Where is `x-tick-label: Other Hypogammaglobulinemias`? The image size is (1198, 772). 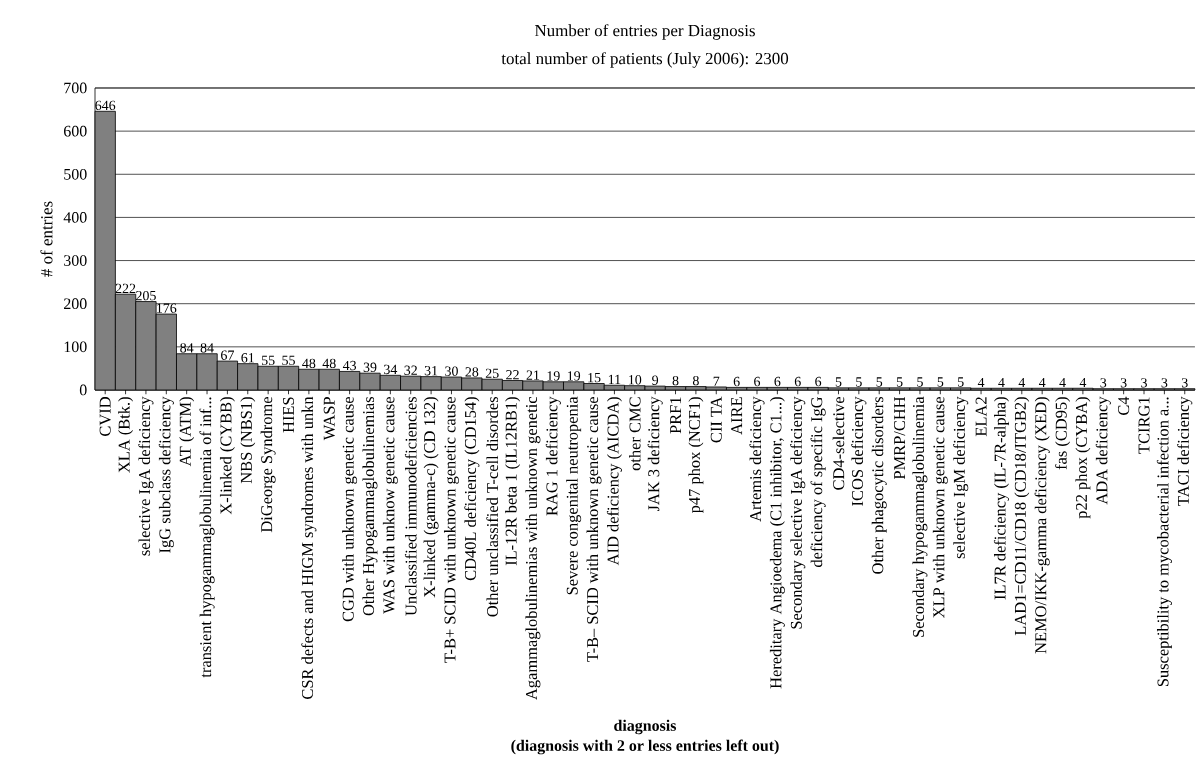
x-tick-label: Other Hypogammaglobulinemias is located at coordinates (370, 506).